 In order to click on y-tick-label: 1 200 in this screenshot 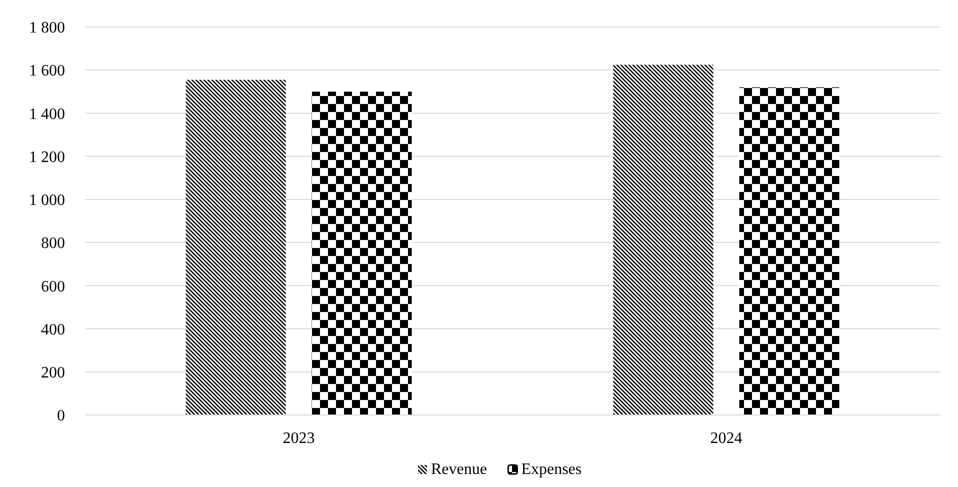, I will do `click(47, 157)`.